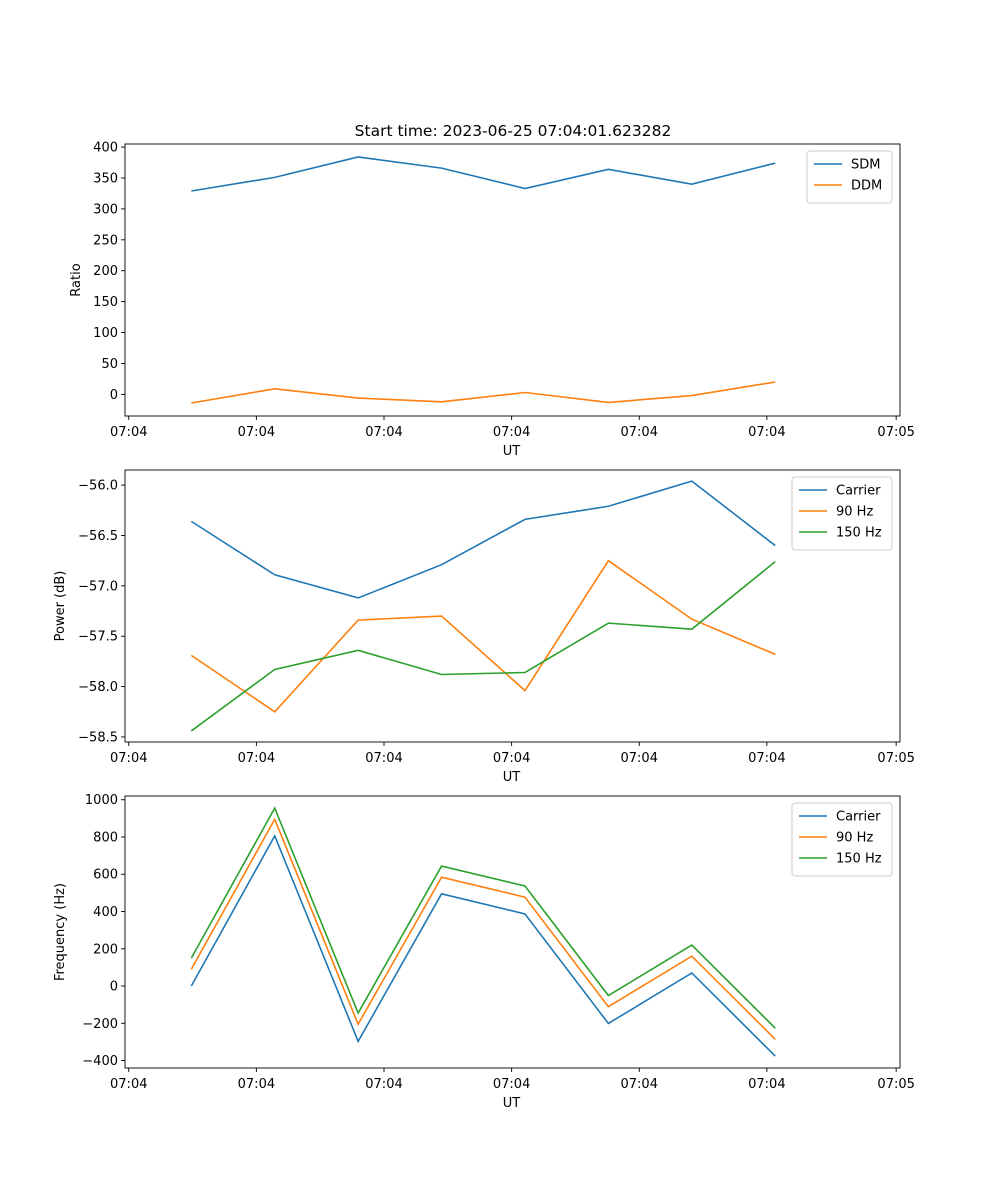  I want to click on y-tick-label: 250, so click(105, 240).